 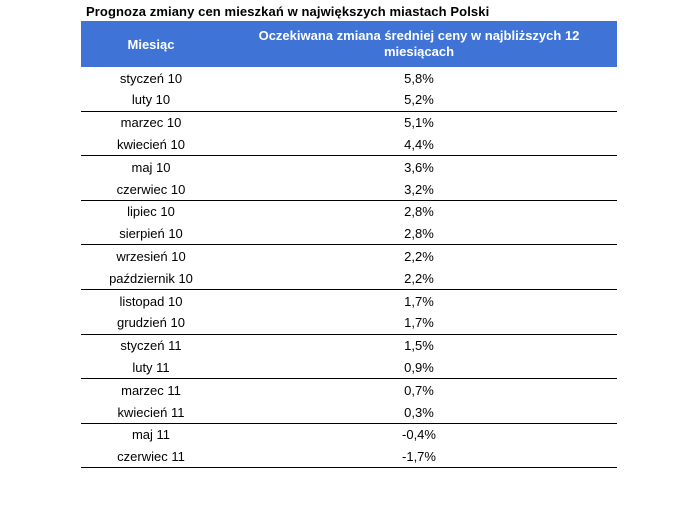 I want to click on cell-month: luty 11, so click(x=151, y=367).